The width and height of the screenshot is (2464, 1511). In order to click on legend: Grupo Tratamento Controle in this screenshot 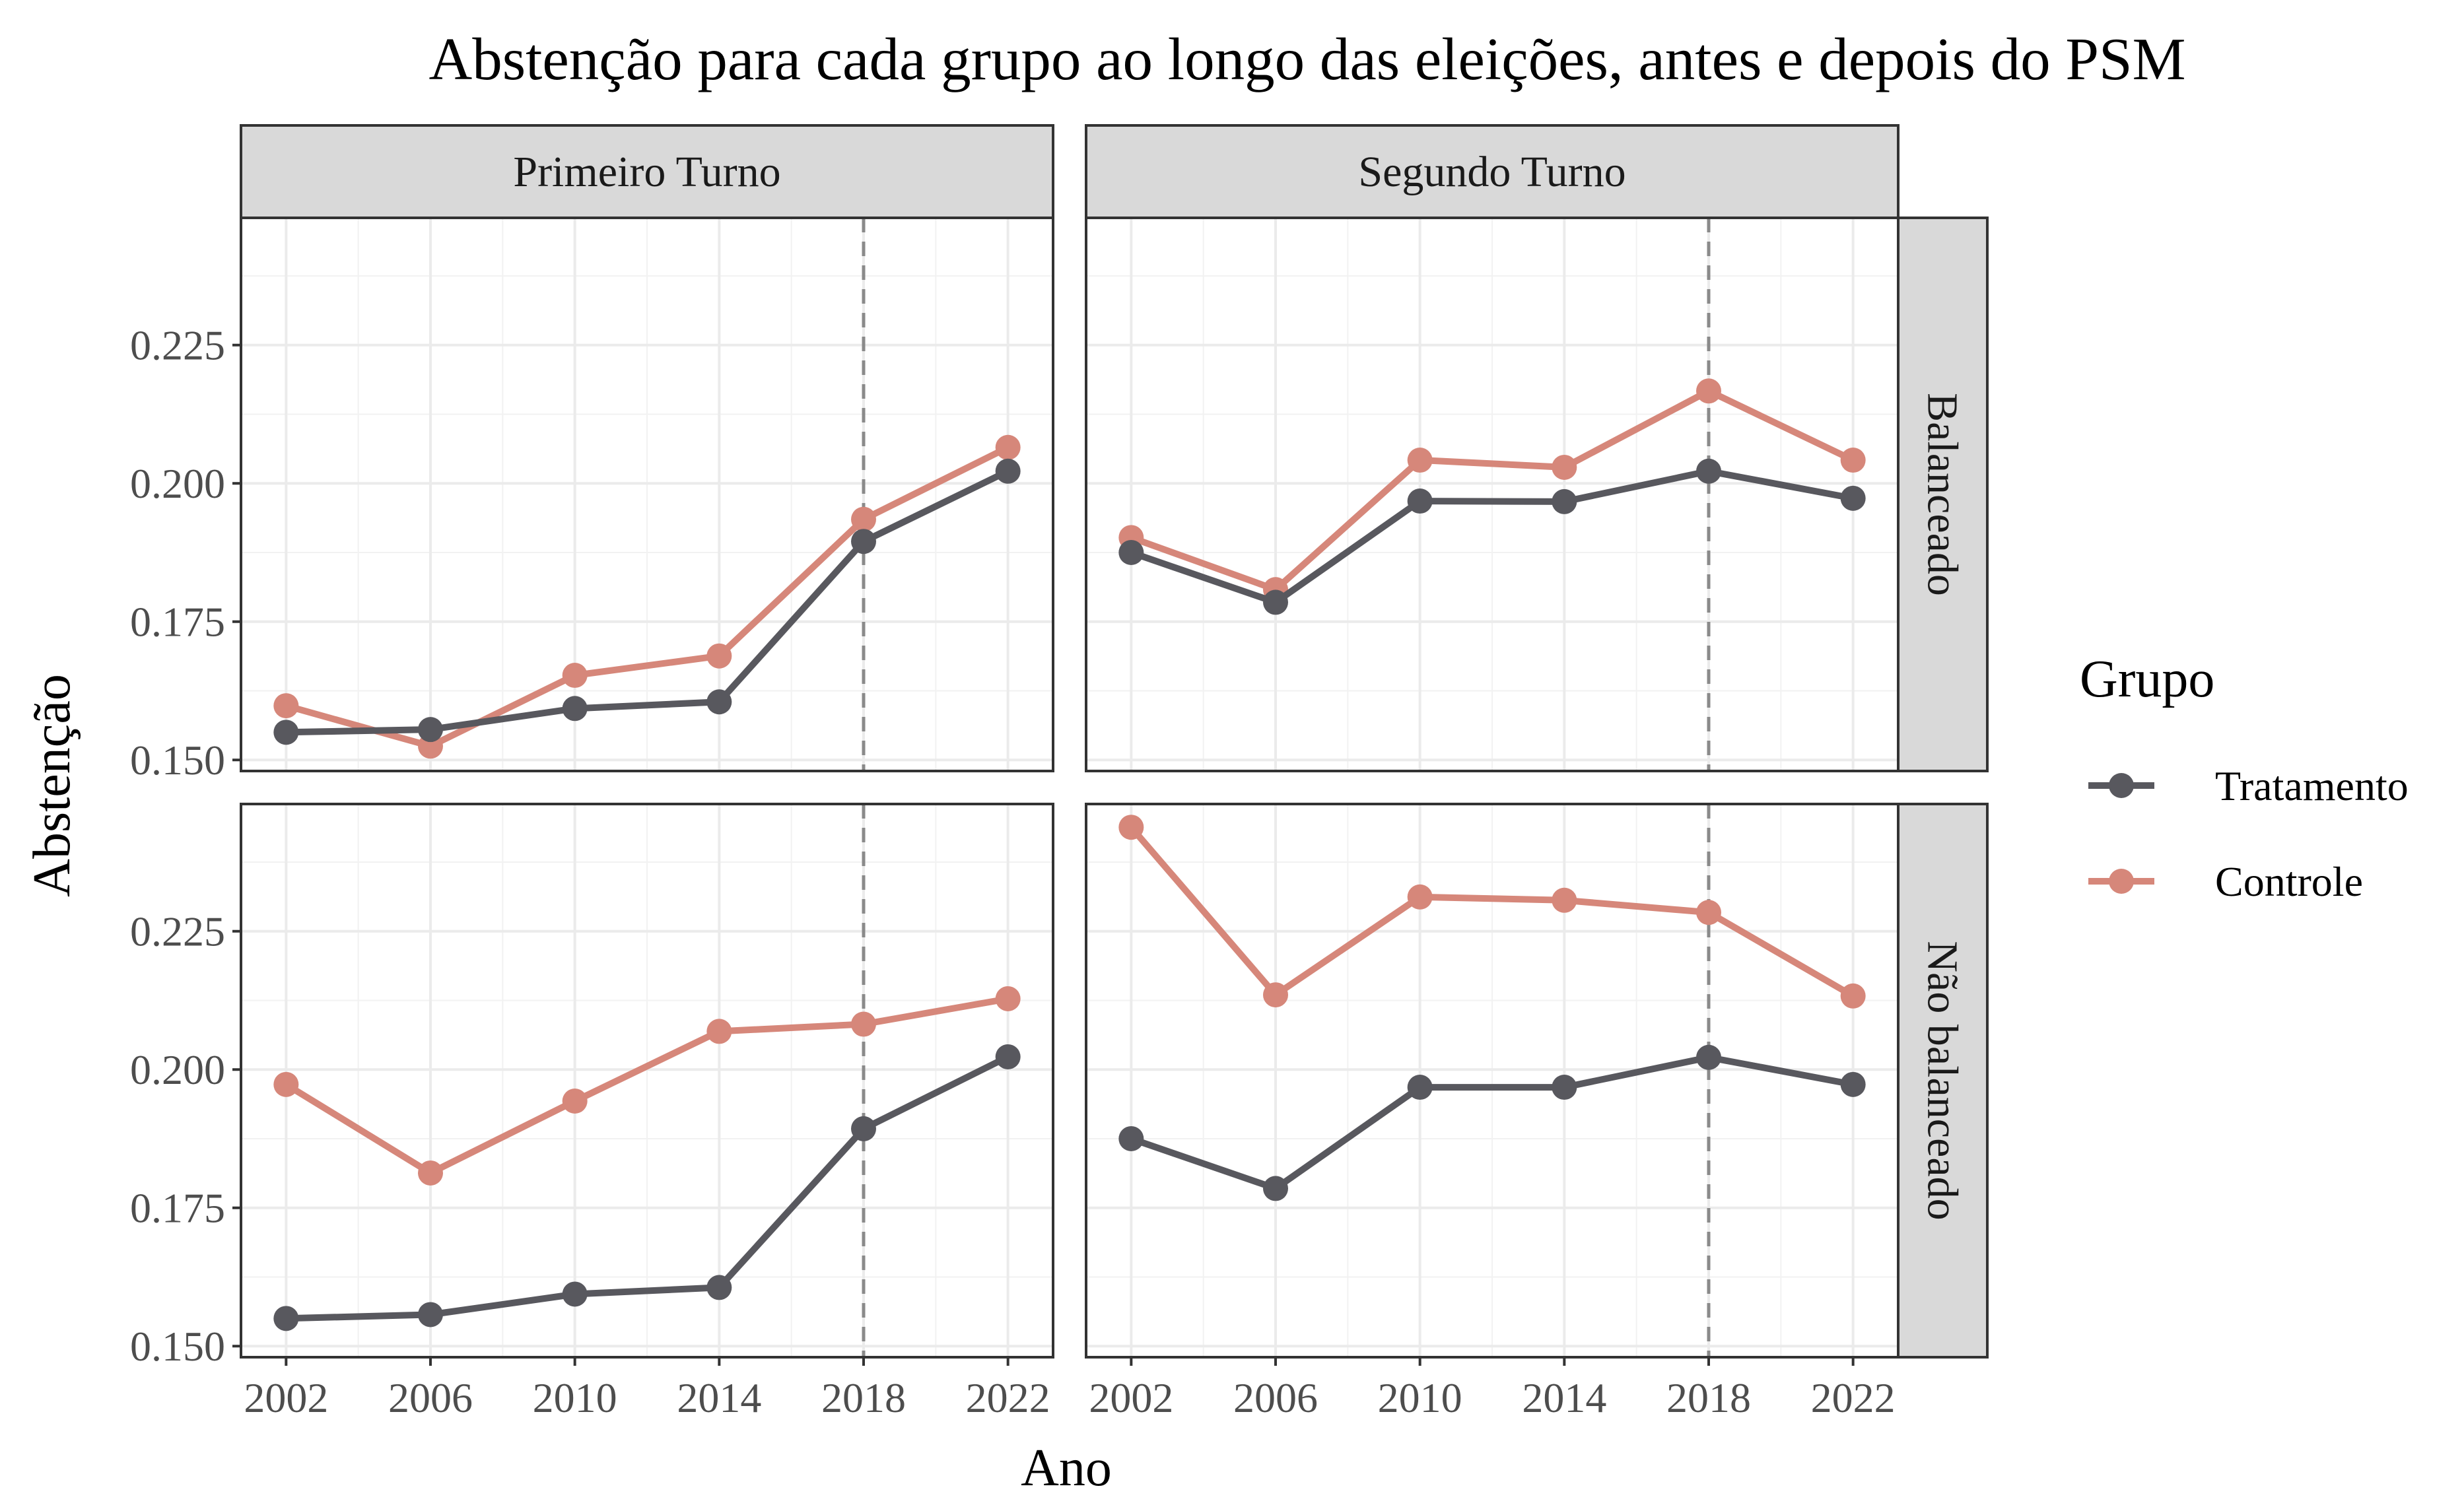, I will do `click(2244, 778)`.